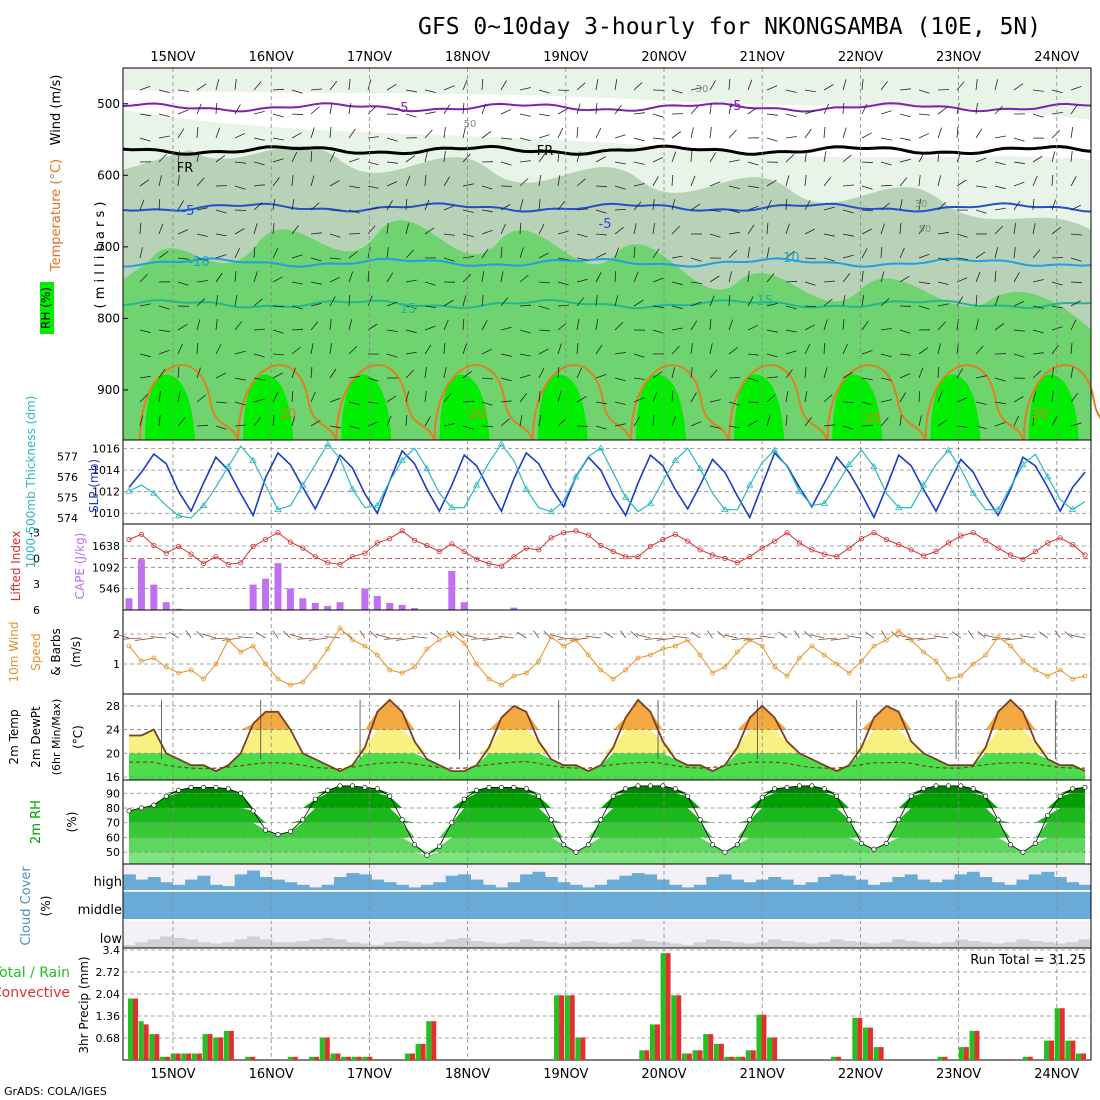 The width and height of the screenshot is (1100, 1100). Describe the element at coordinates (607, 741) in the screenshot. I see `temp-band-mild` at that location.